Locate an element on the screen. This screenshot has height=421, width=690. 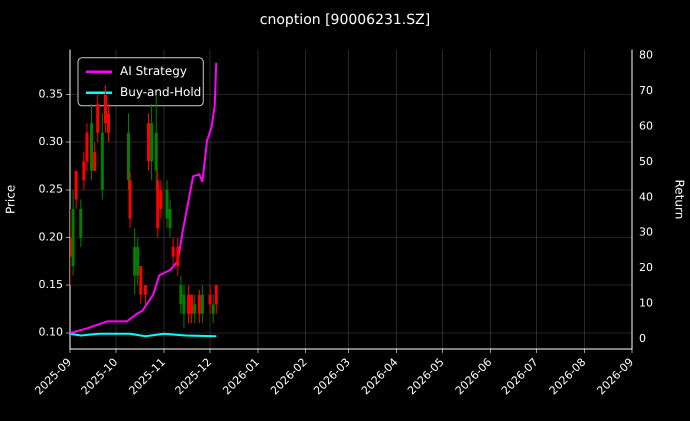
y2-tick-label: 80 is located at coordinates (646, 55).